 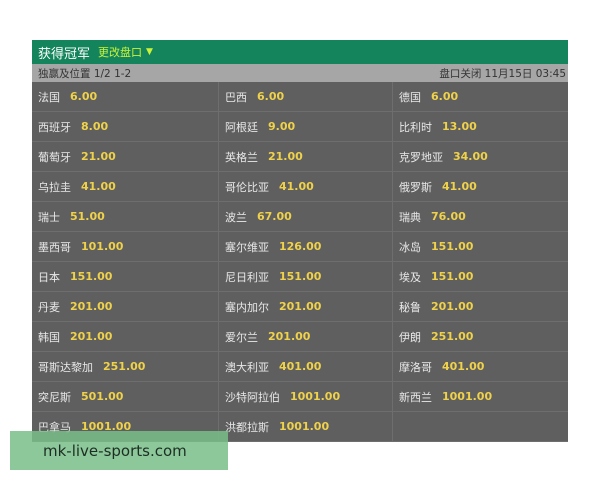 What do you see at coordinates (480, 336) in the screenshot?
I see `selection-cell: 伊朗 251.00` at bounding box center [480, 336].